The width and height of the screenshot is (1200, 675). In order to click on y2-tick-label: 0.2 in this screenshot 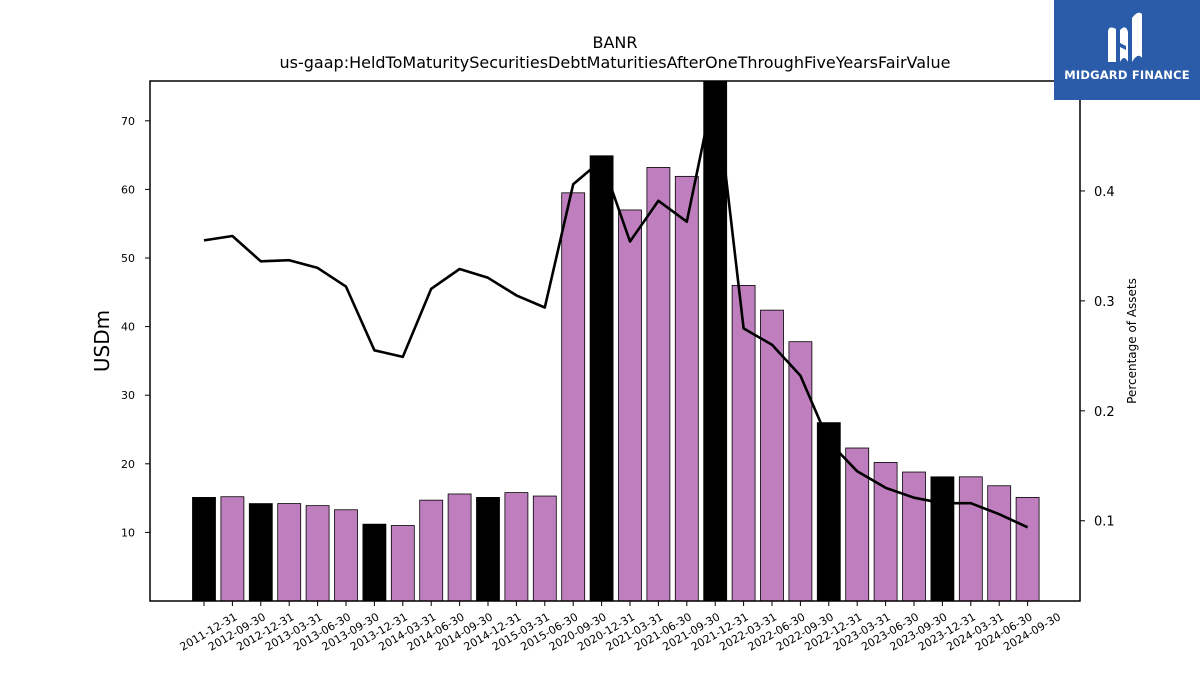, I will do `click(1104, 412)`.